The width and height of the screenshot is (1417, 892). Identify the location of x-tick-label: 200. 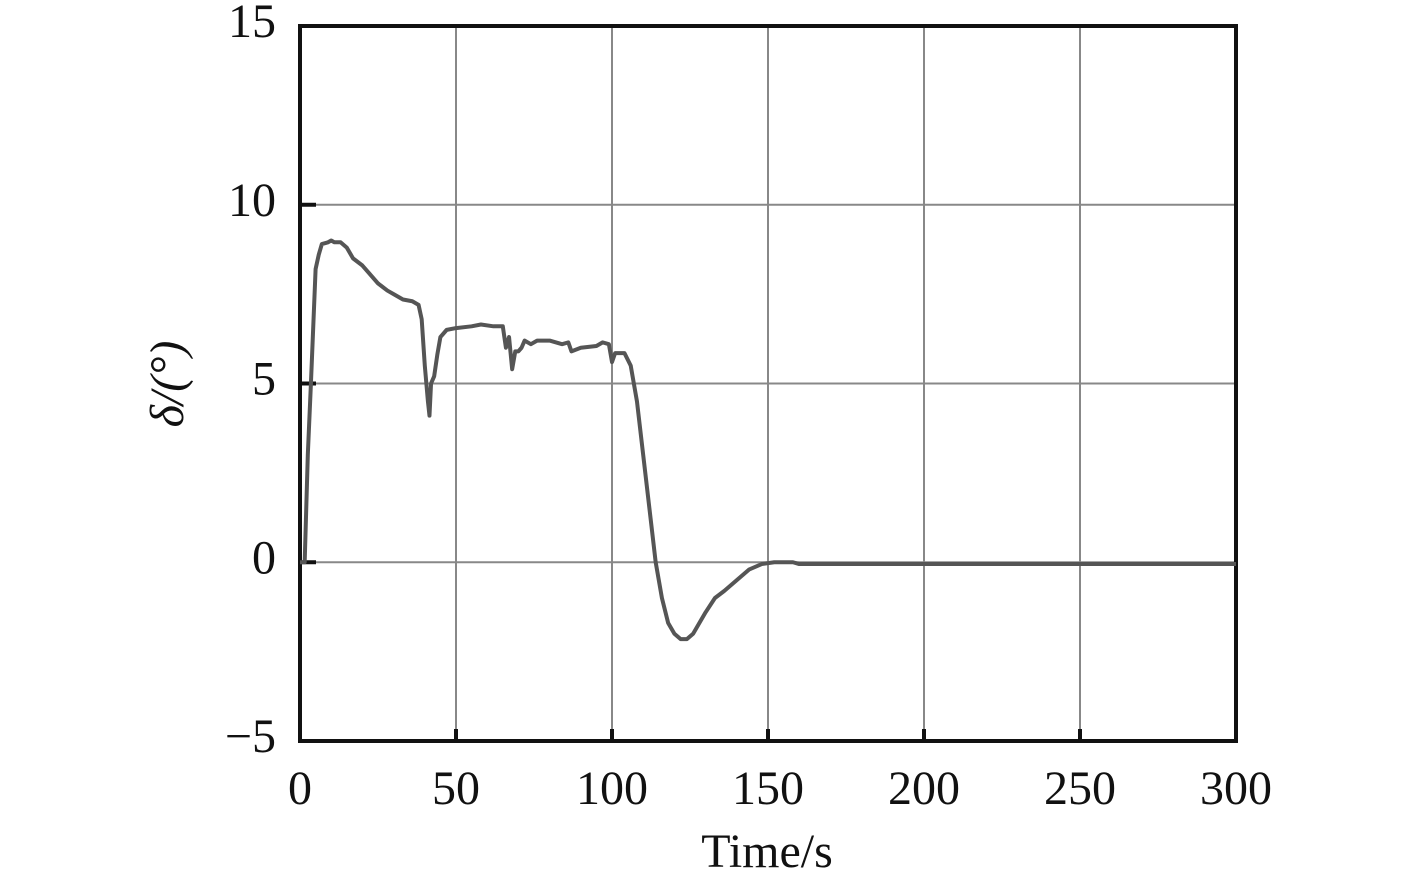
(924, 788).